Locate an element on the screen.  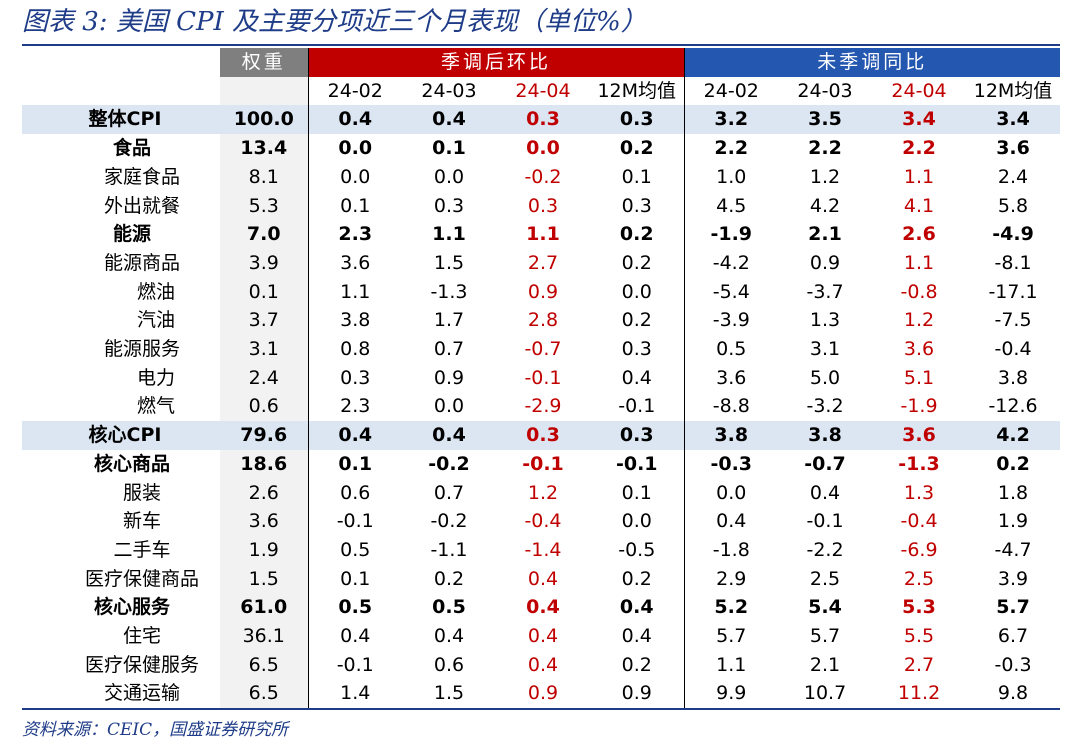
nsa-value-cell: 5.5 is located at coordinates (919, 636).